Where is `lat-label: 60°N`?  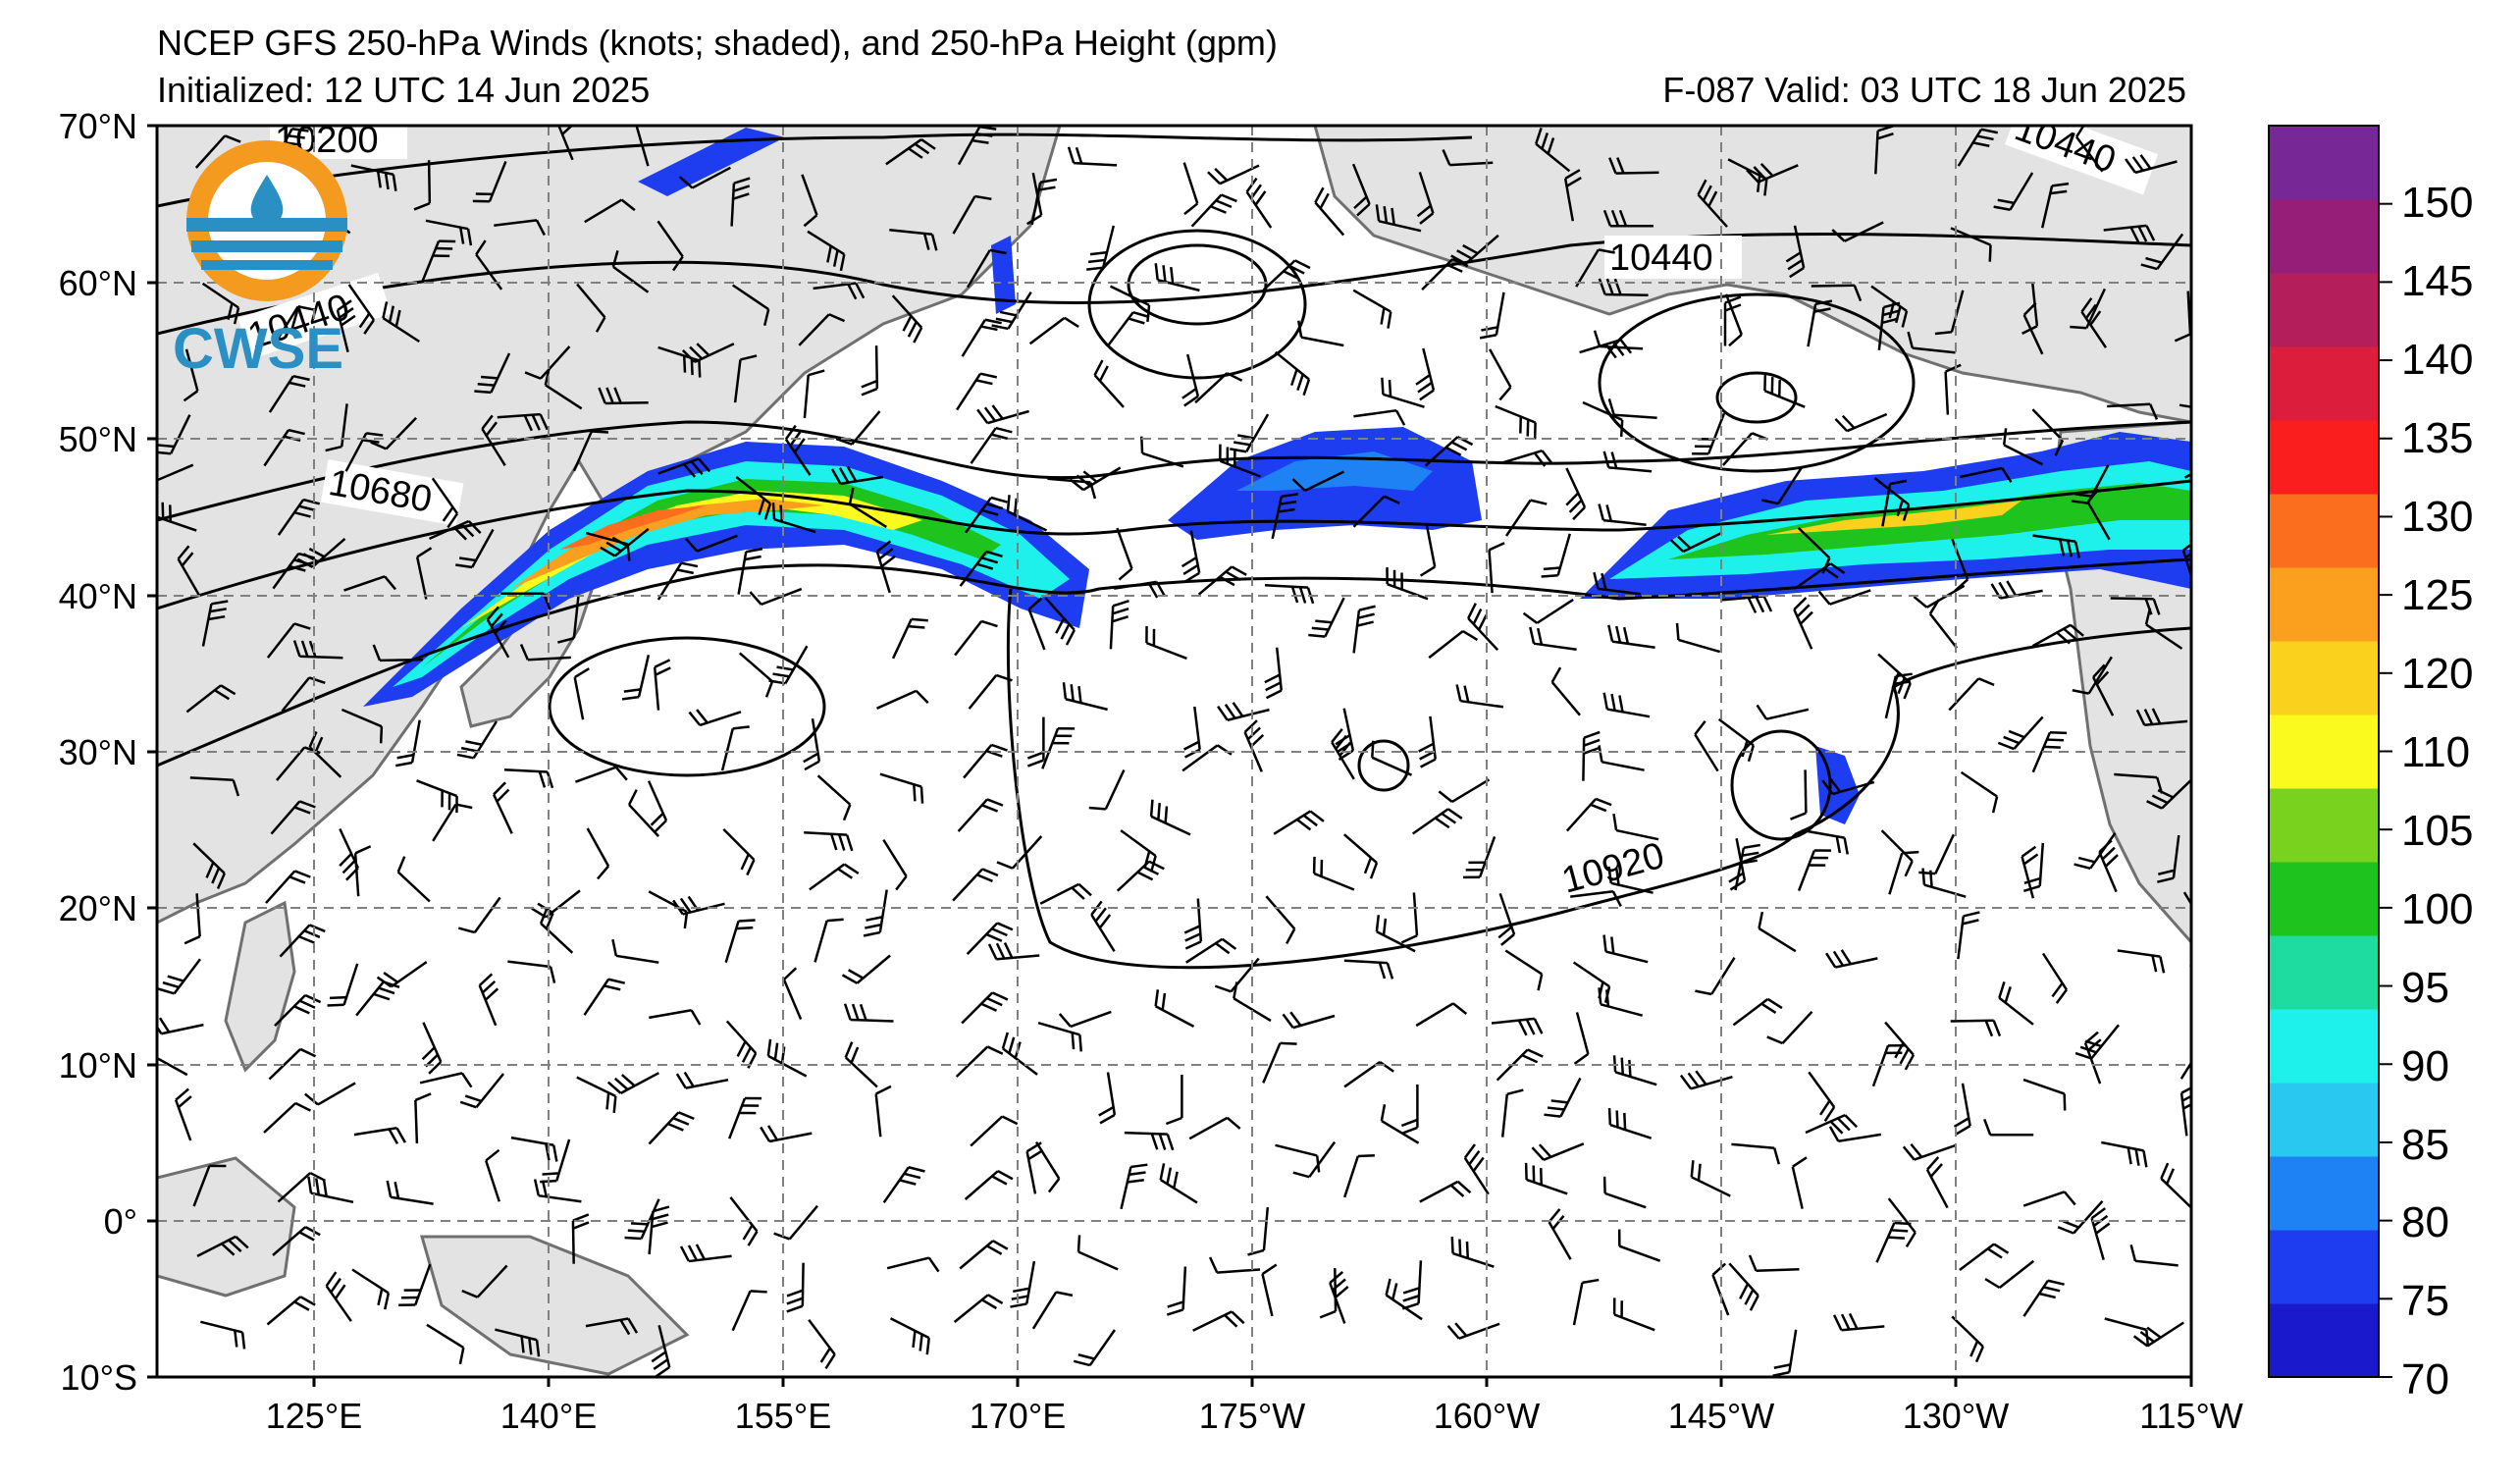
lat-label: 60°N is located at coordinates (98, 283).